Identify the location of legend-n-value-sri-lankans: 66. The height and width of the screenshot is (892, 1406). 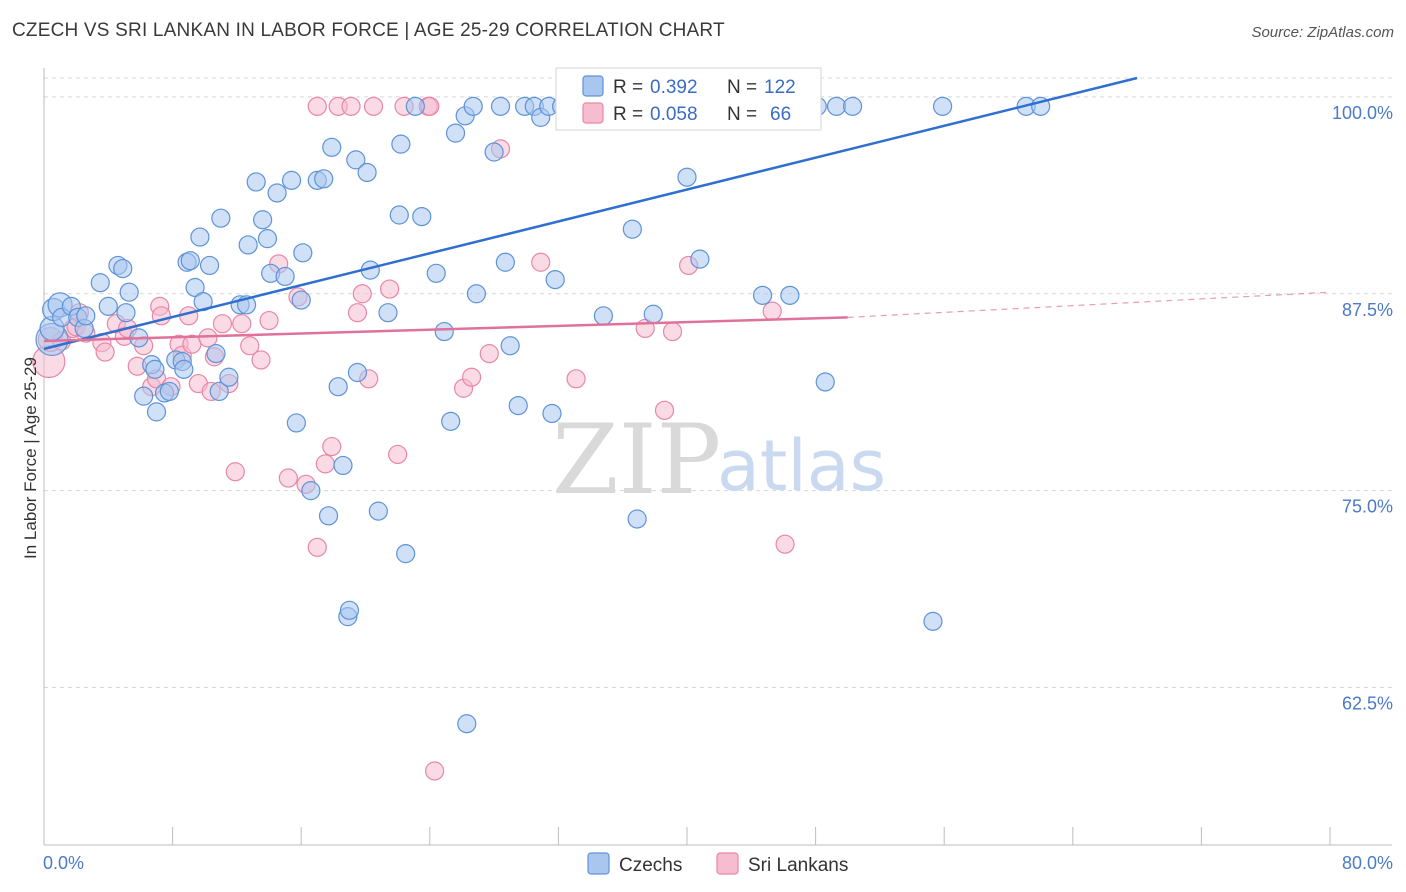
(780, 114).